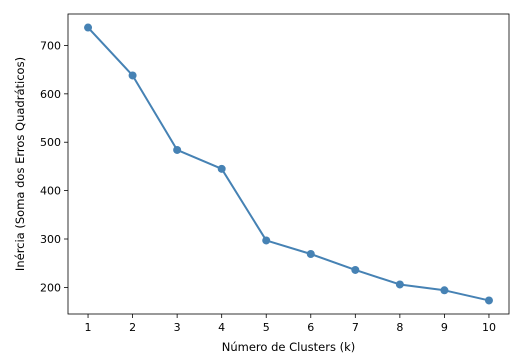 The image size is (512, 354). What do you see at coordinates (399, 327) in the screenshot?
I see `x-tick-label: 8` at bounding box center [399, 327].